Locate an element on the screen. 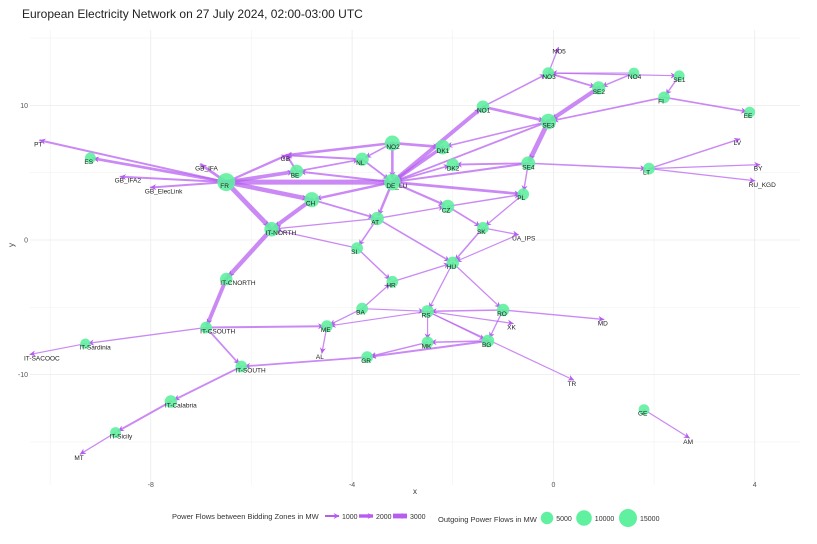 The image size is (817, 544). node-label-CZ: CZ is located at coordinates (446, 210).